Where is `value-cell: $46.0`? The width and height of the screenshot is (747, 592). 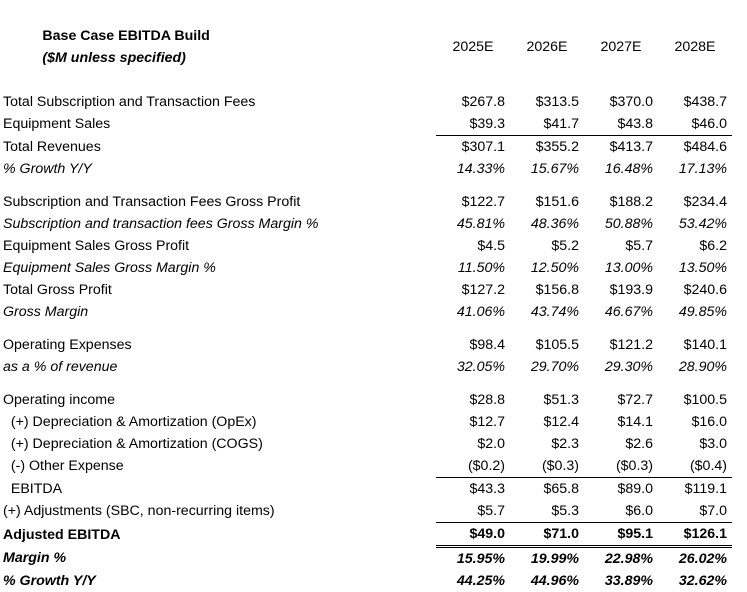 value-cell: $46.0 is located at coordinates (695, 124).